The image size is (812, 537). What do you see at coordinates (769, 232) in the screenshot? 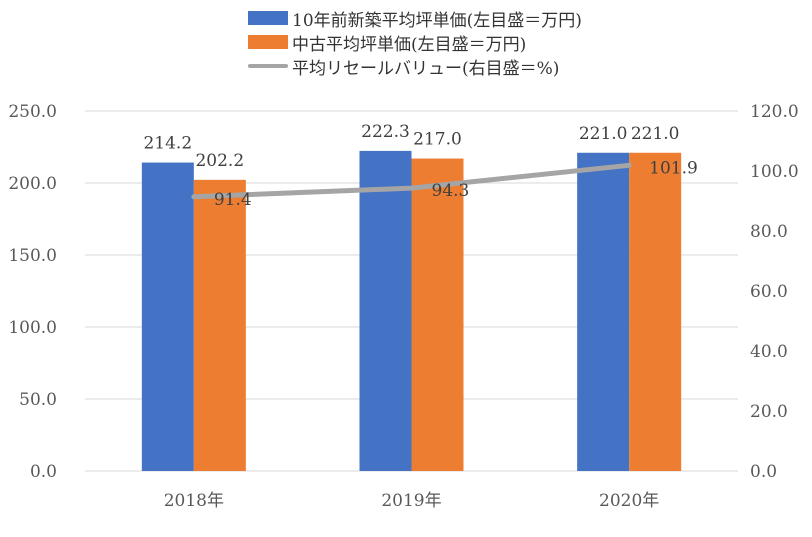
I see `right-axis-tick-label: 80.0` at bounding box center [769, 232].